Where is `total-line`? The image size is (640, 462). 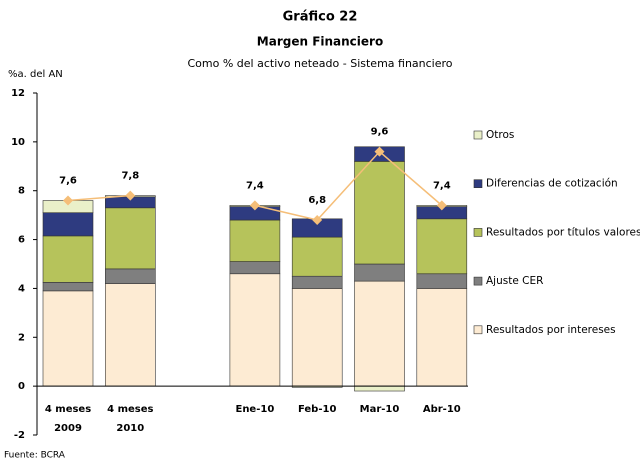 total-line is located at coordinates (255, 185).